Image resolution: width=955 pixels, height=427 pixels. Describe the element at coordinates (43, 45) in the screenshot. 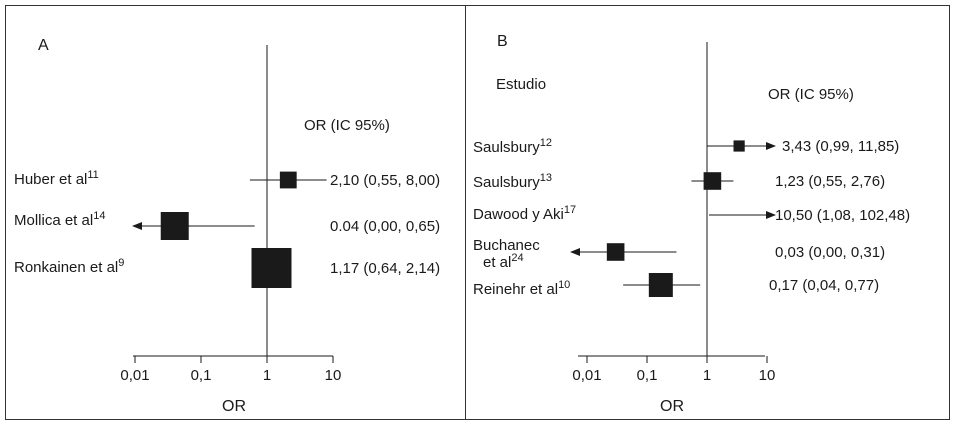

I see `panel-label: A` at that location.